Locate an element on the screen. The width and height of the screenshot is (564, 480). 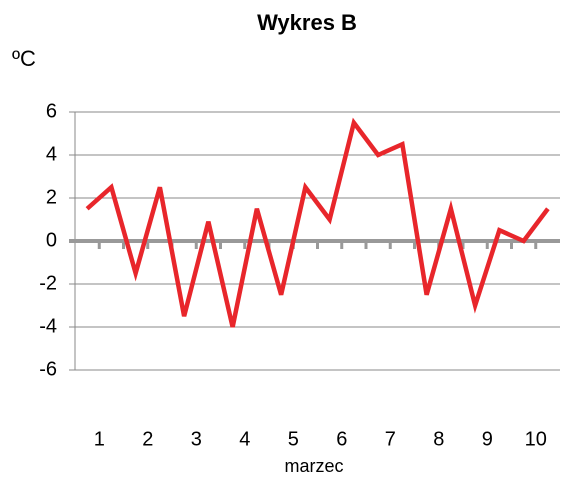
y-tick-label: -2 is located at coordinates (48, 283).